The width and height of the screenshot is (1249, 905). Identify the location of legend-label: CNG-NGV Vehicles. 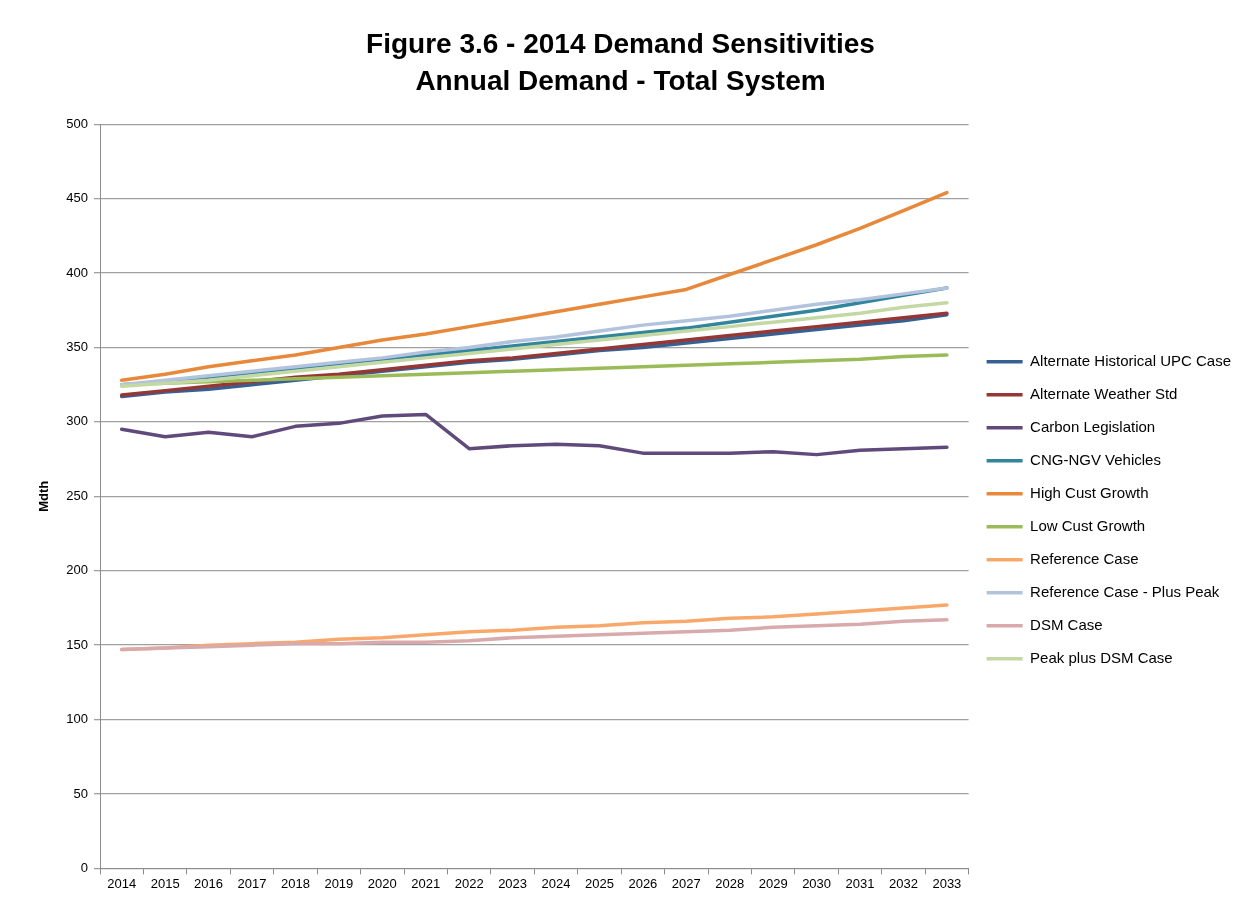
(1095, 459).